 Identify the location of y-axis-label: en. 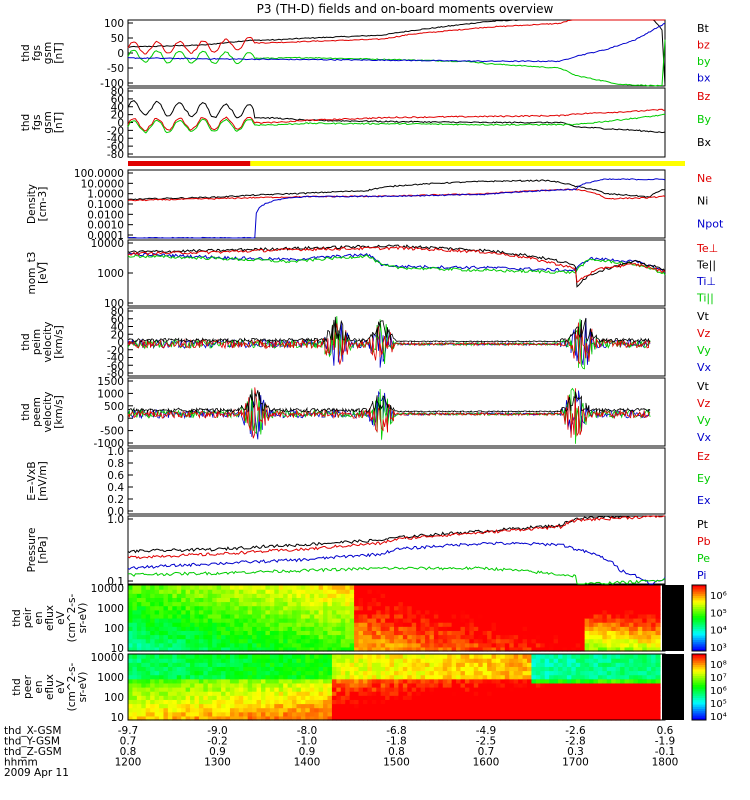
(39, 686).